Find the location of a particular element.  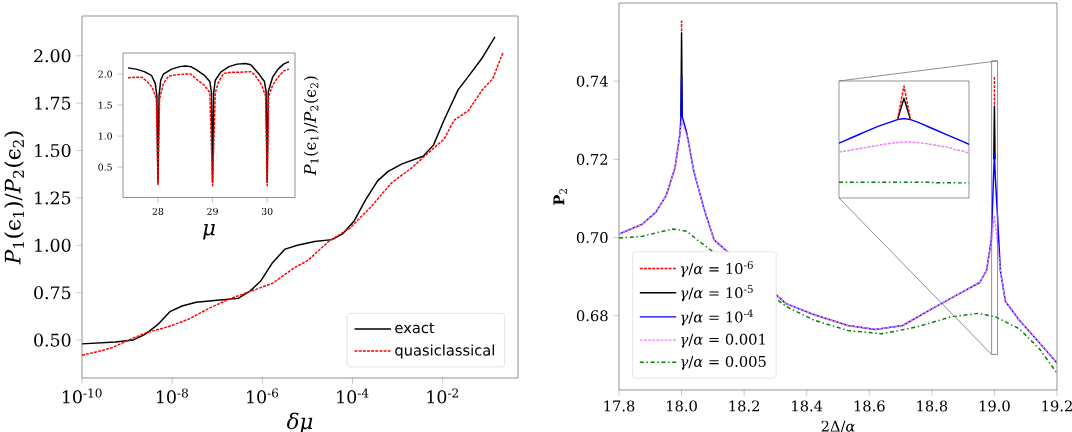

x-tick-label: 10$^{-8}$ is located at coordinates (172, 396).